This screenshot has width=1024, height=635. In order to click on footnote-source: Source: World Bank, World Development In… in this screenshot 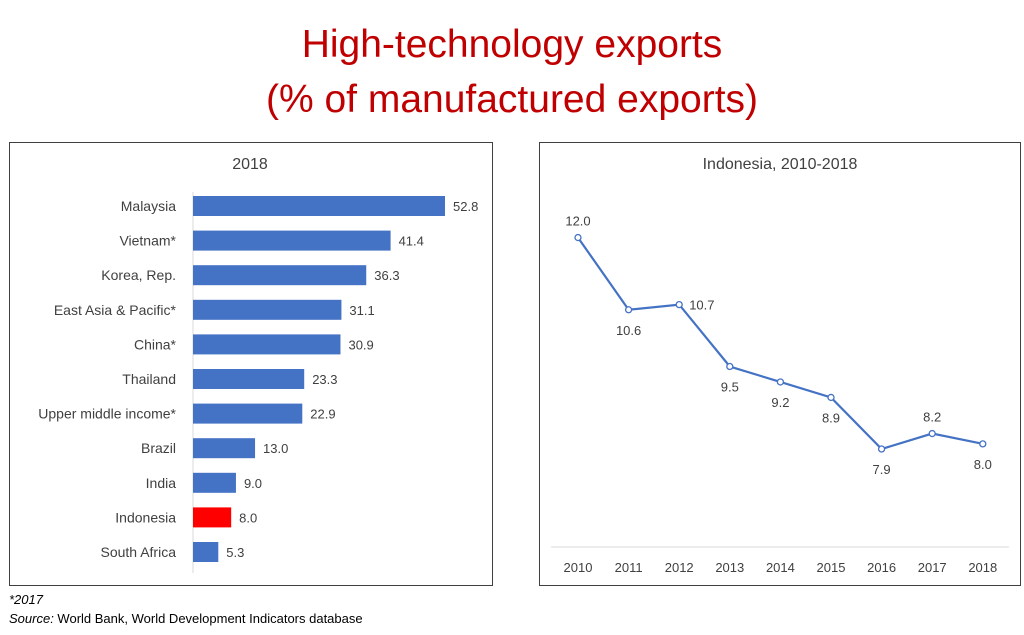, I will do `click(186, 618)`.